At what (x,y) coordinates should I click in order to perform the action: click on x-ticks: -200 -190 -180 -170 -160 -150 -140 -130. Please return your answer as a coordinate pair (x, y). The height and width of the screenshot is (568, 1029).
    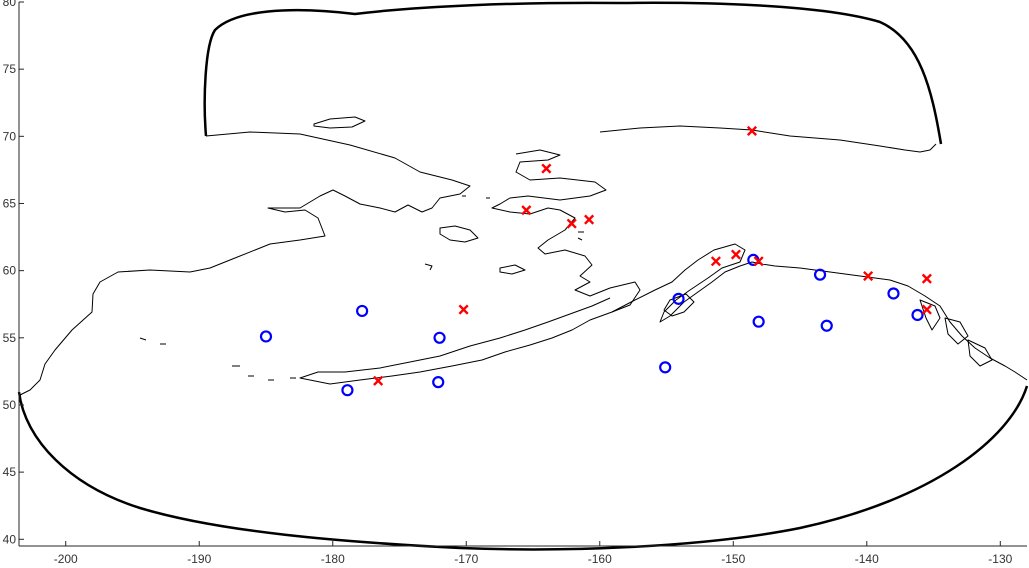
    Looking at the image, I should click on (533, 553).